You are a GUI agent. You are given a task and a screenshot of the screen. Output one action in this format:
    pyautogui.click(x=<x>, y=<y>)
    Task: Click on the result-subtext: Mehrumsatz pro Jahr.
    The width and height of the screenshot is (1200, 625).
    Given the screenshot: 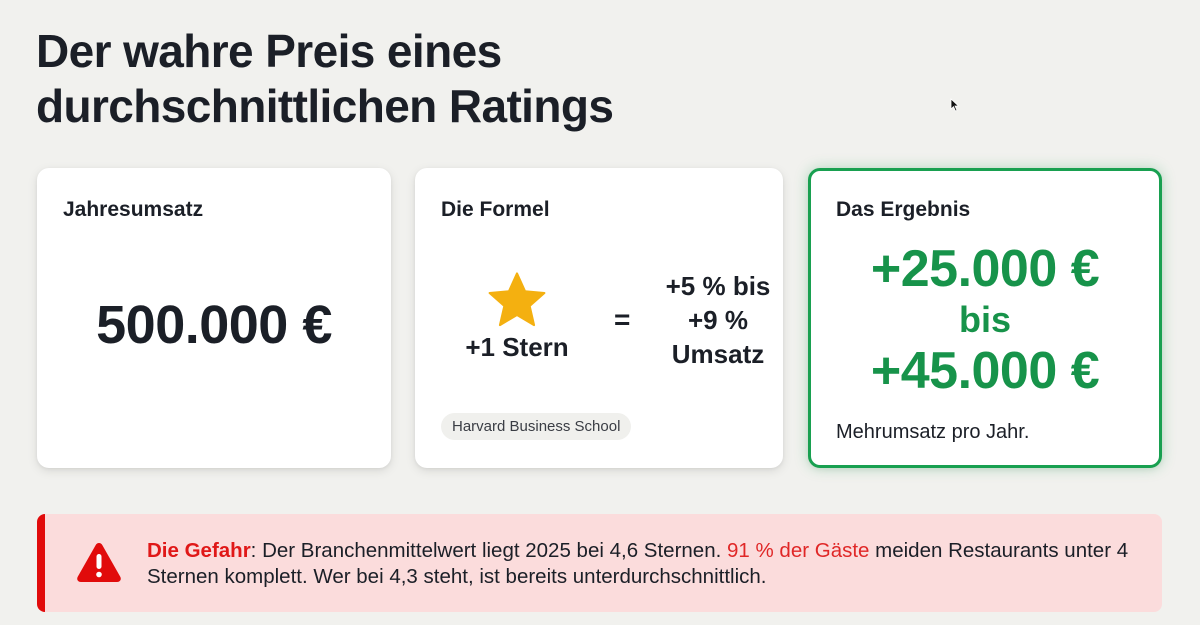 What is the action you would take?
    pyautogui.click(x=933, y=432)
    